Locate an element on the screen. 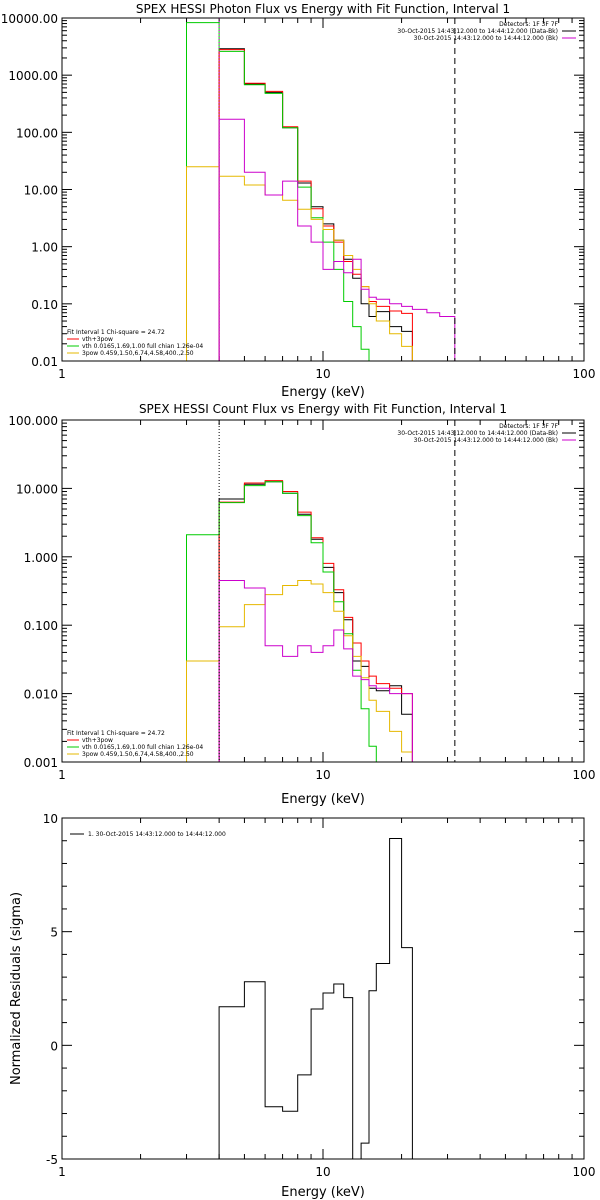  y-tick-label: 0.10 is located at coordinates (44, 305).